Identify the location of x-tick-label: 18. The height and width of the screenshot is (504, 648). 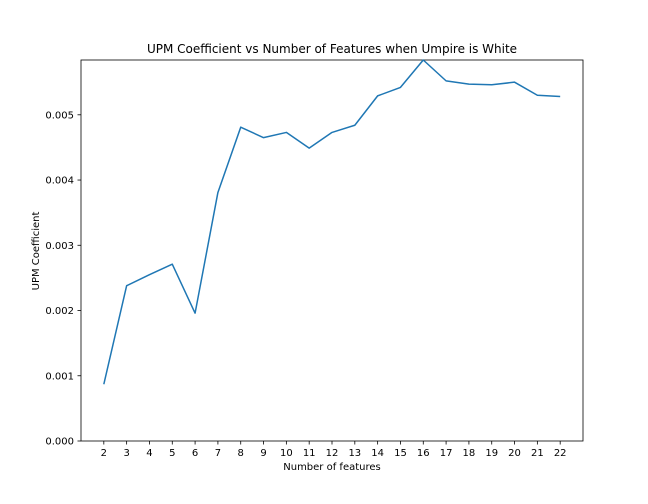
(469, 453).